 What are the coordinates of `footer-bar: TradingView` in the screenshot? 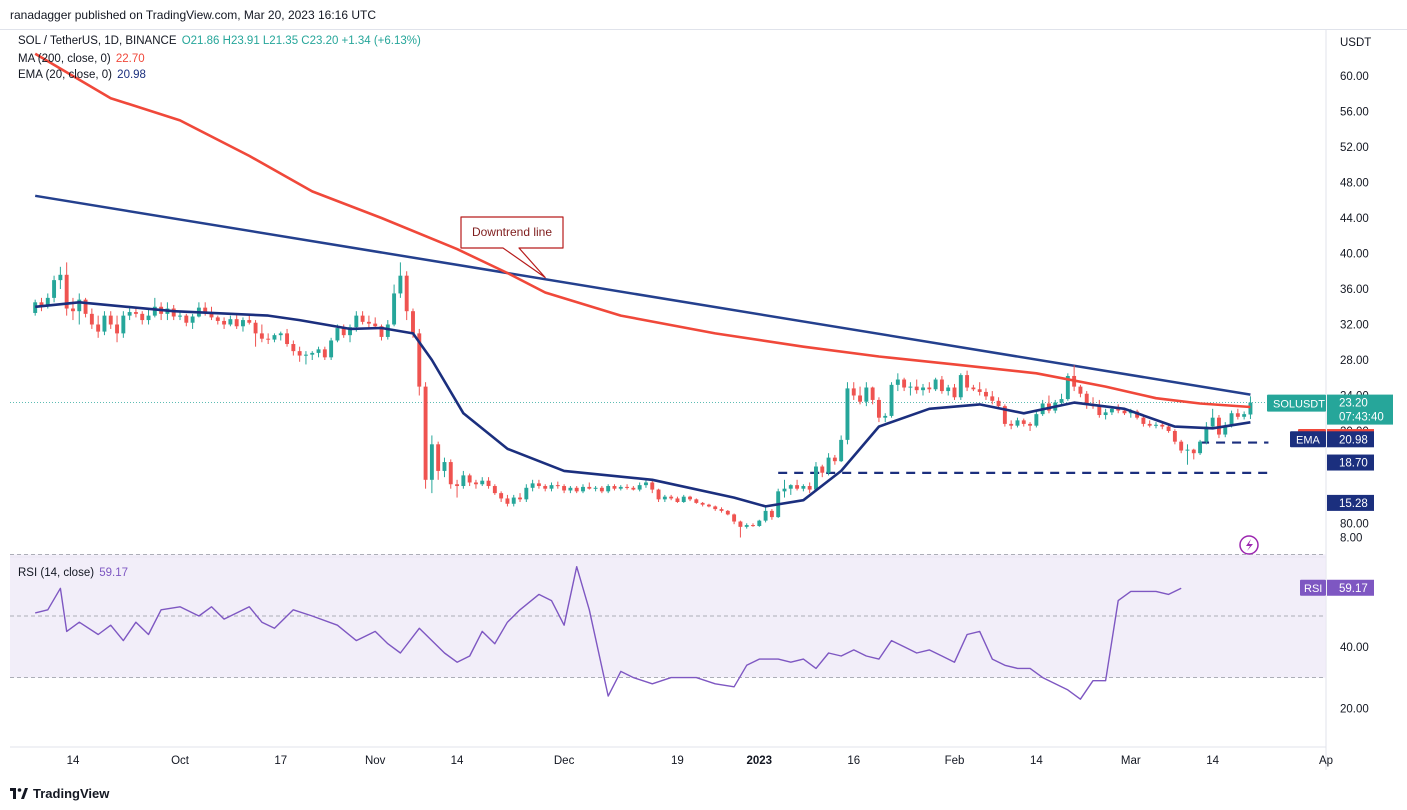 It's located at (703, 794).